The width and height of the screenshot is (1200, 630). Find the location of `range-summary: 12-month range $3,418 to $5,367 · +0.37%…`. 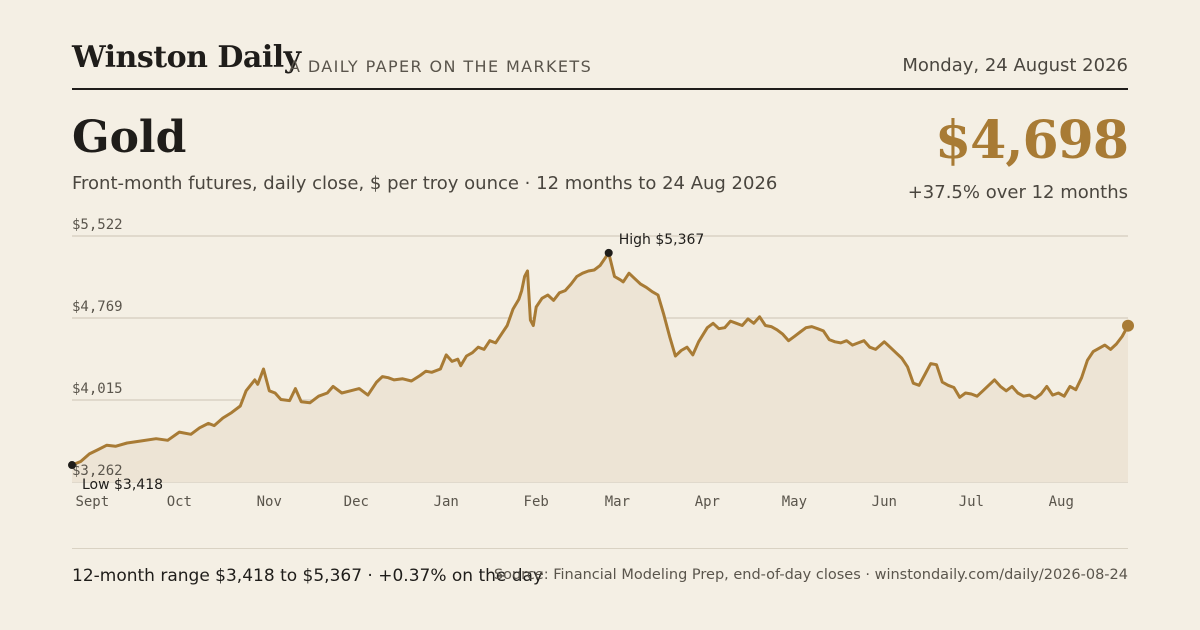

range-summary: 12-month range $3,418 to $5,367 · +0.37%… is located at coordinates (308, 576).